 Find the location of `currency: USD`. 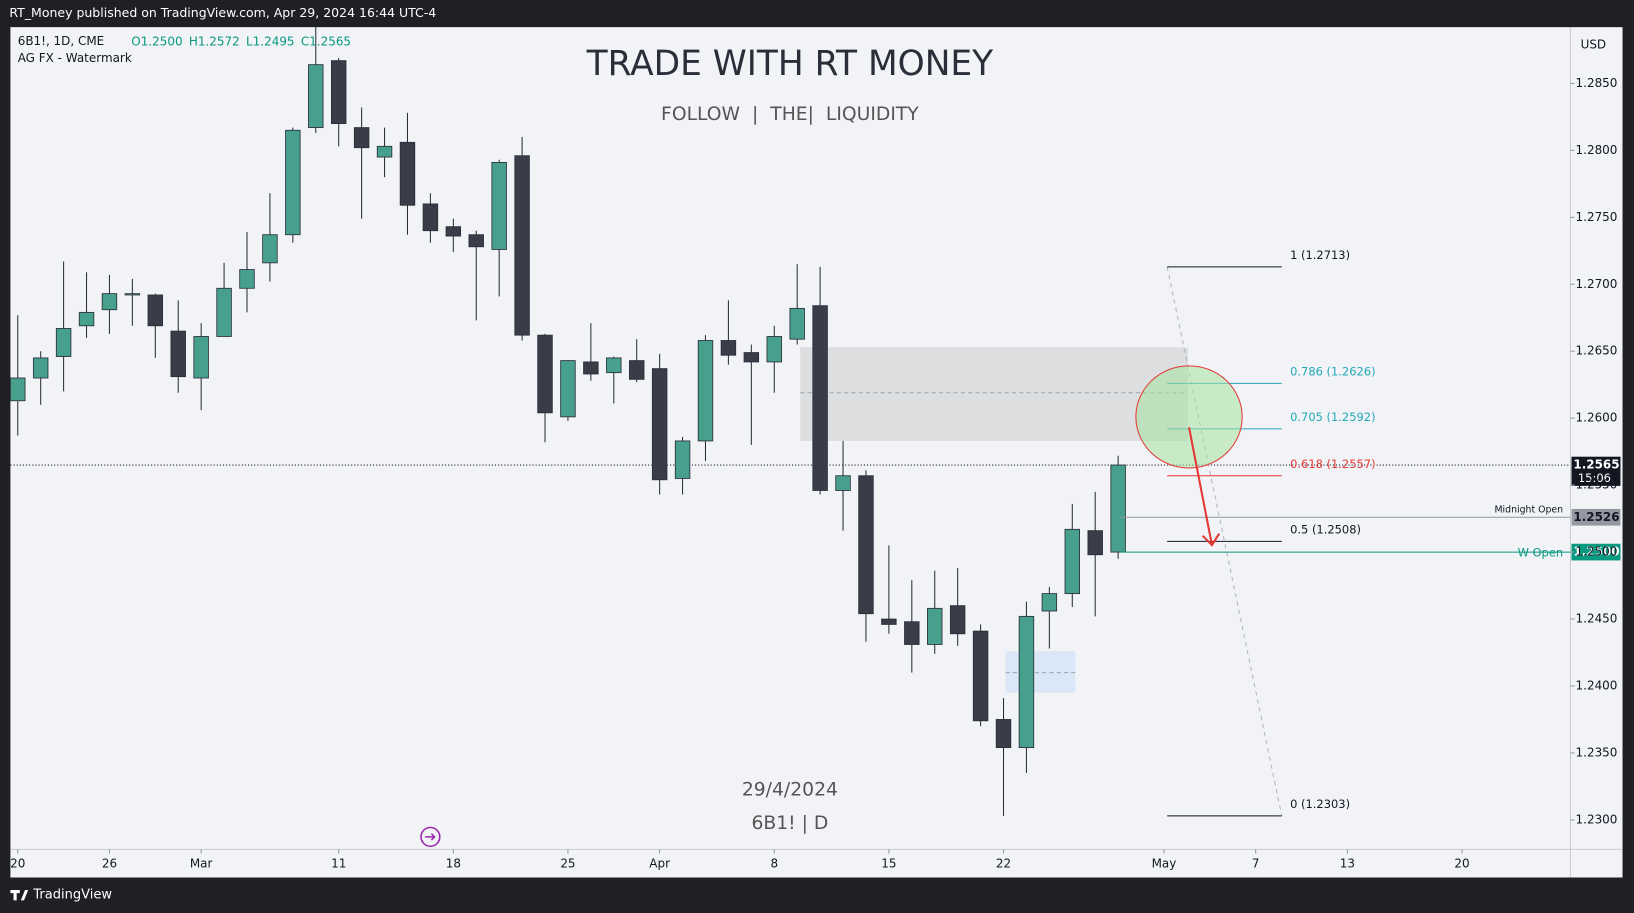

currency: USD is located at coordinates (1594, 44).